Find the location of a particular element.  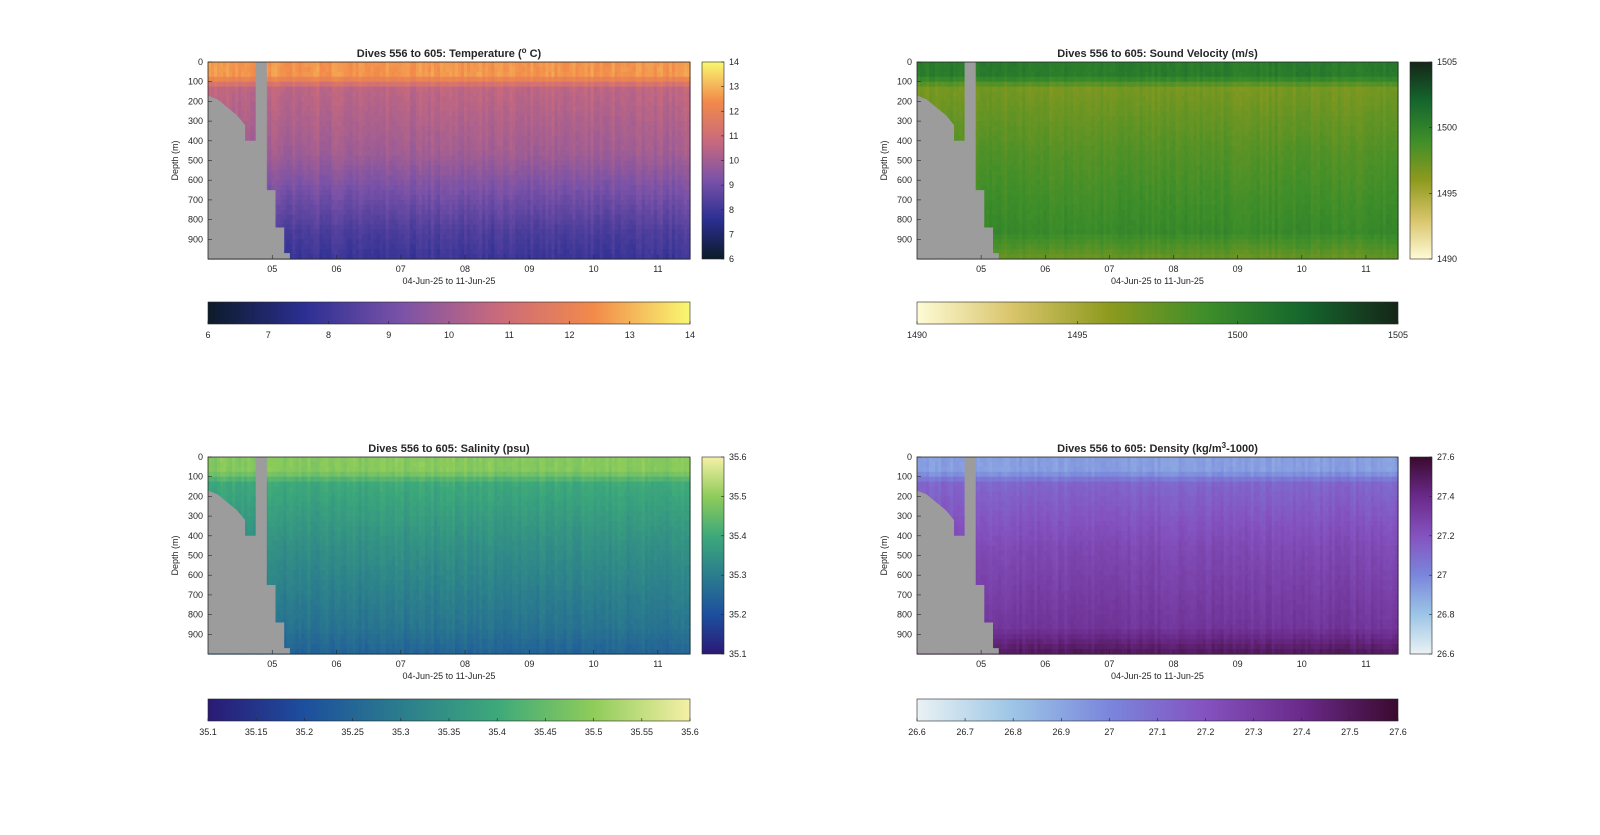

bottom-colorbar-tick: 27.4 is located at coordinates (1302, 732).